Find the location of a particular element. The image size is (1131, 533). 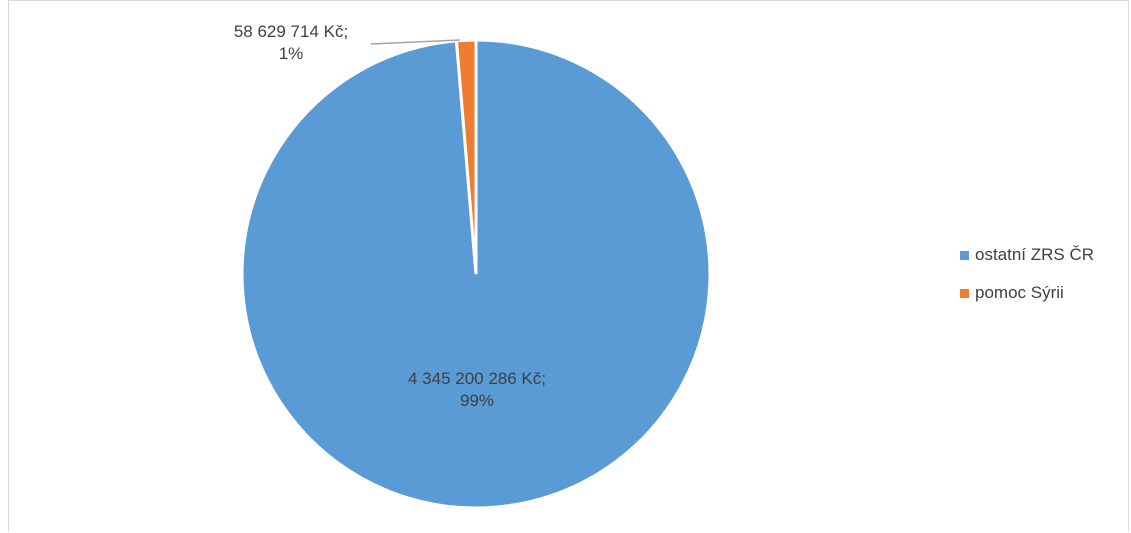

legend-label: pomoc Sýrii is located at coordinates (1019, 292).